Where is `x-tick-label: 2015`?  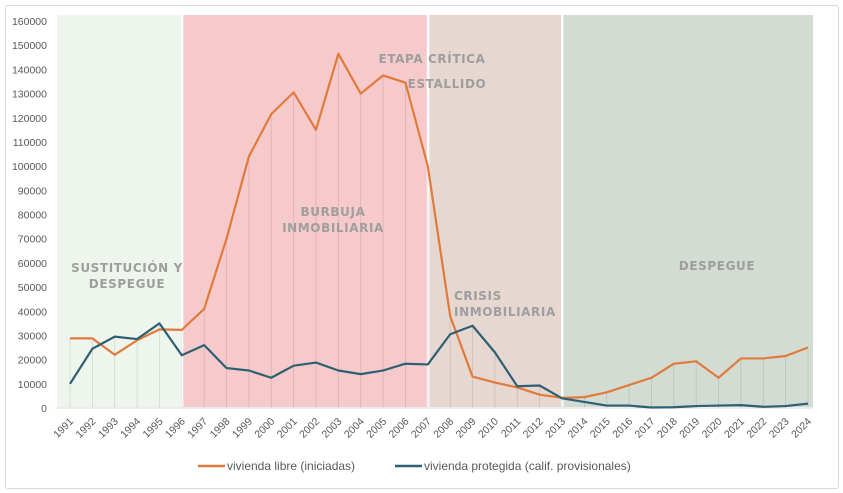 x-tick-label: 2015 is located at coordinates (600, 428).